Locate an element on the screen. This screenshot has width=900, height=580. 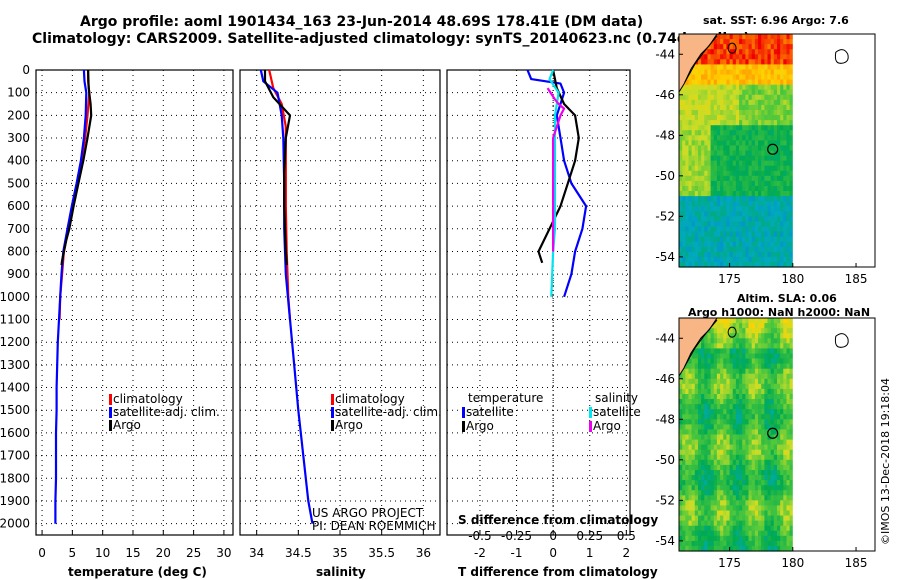
map-x-tick-label: 185 is located at coordinates (856, 279).